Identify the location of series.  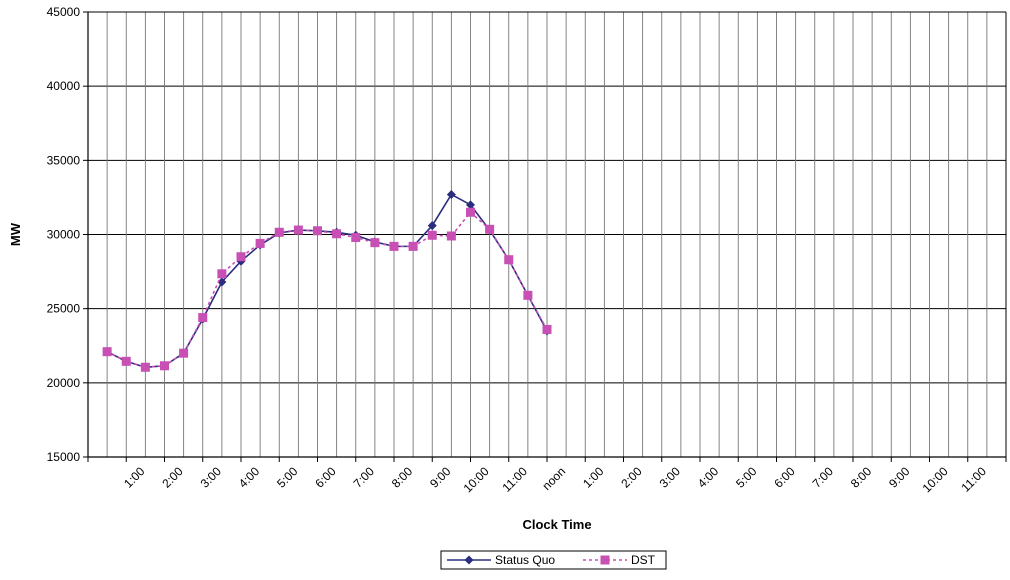
(327, 280).